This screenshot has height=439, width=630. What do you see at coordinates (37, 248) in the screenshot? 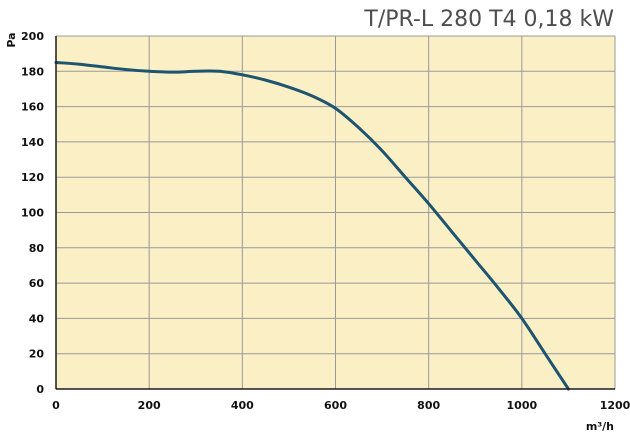
I see `y-tick-label: 80` at bounding box center [37, 248].